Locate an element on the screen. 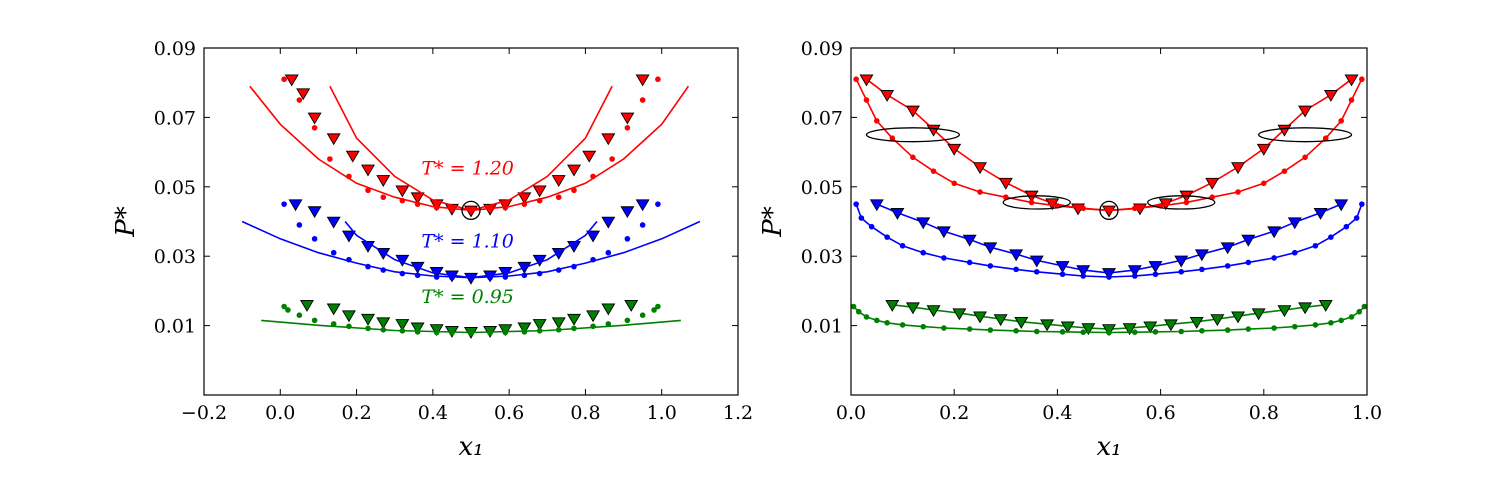 Image resolution: width=1500 pixels, height=480 pixels. y-tick-label: 0.09 is located at coordinates (822, 49).